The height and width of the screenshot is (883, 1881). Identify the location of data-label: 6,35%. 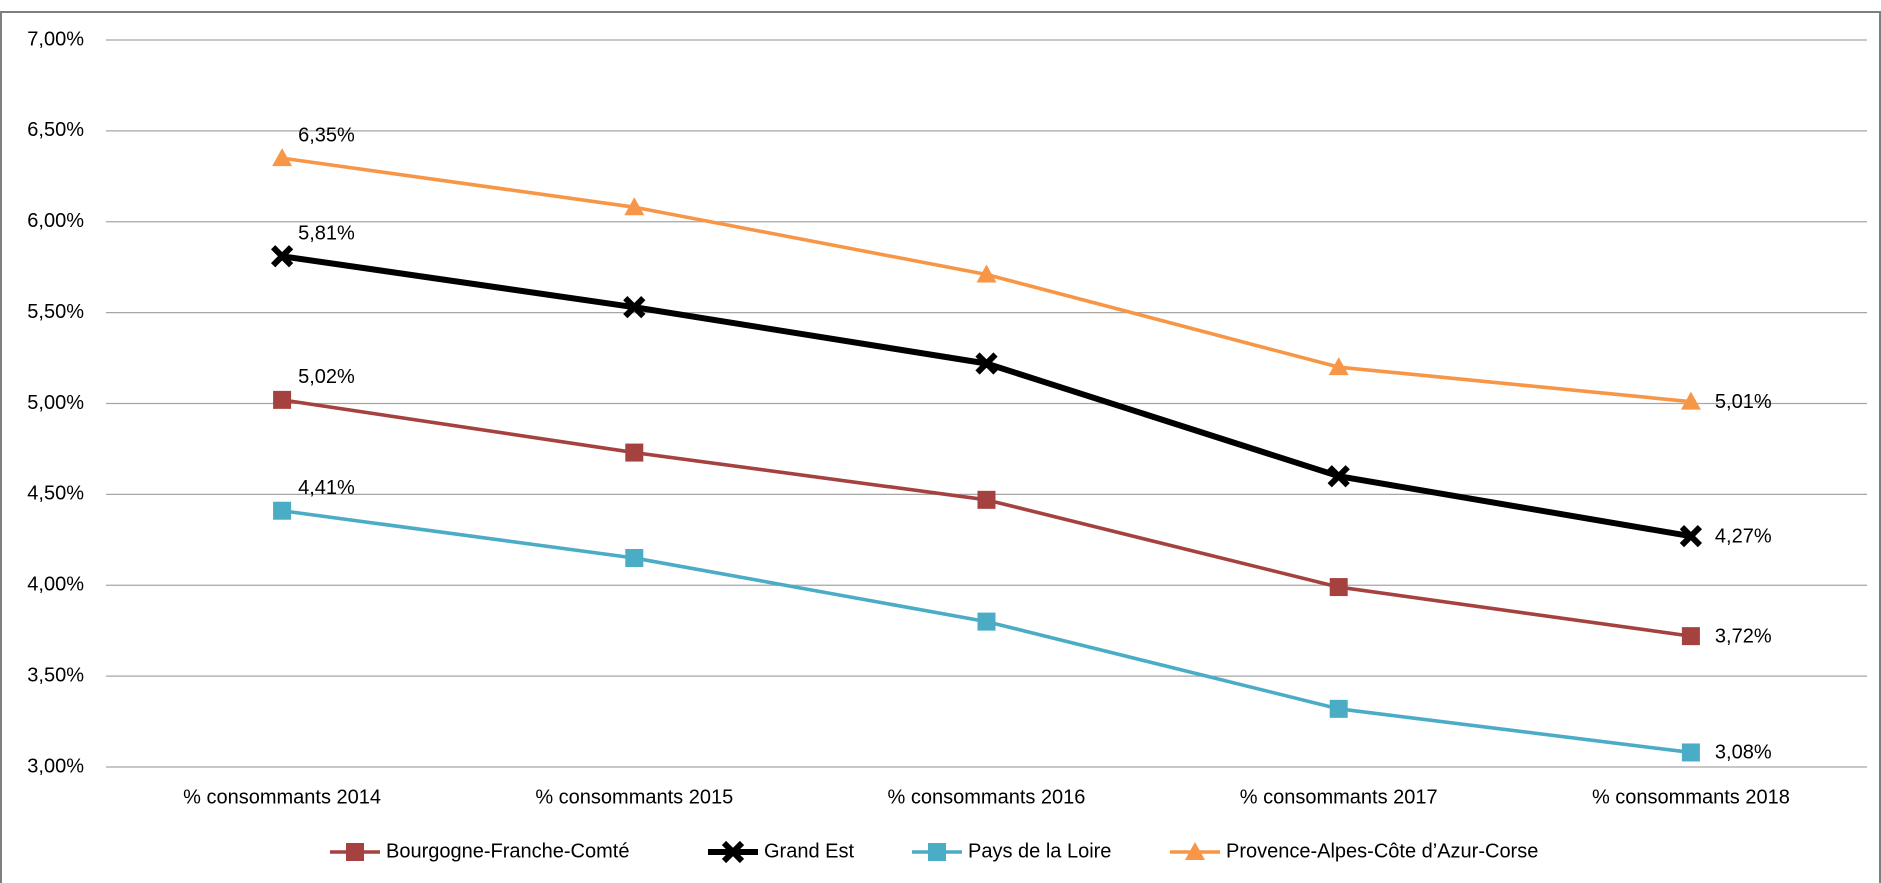
(326, 135).